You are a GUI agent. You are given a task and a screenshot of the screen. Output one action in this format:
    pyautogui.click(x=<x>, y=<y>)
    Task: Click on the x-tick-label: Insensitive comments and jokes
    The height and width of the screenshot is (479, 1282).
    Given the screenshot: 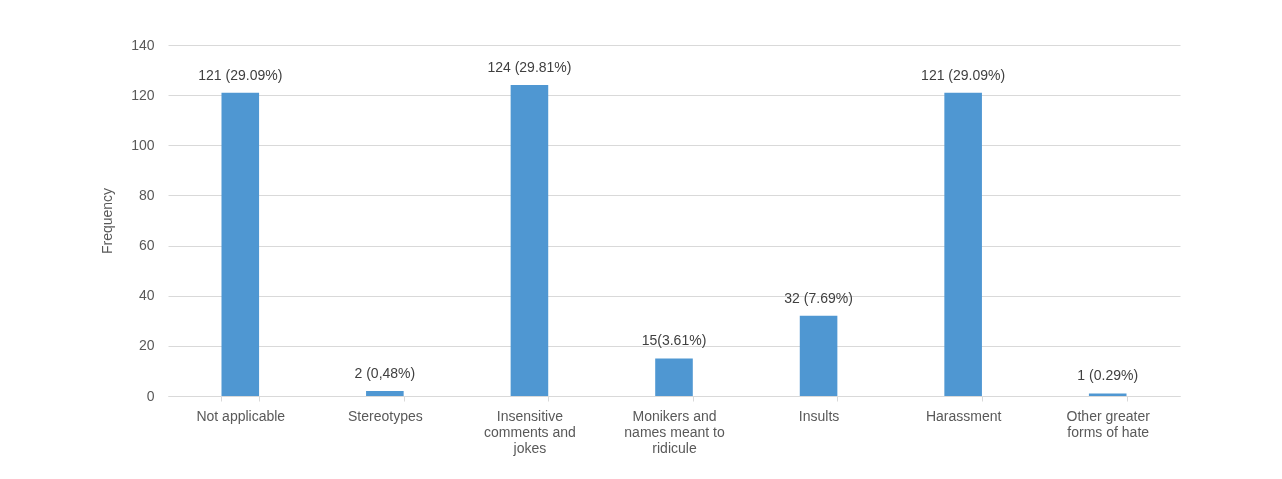 What is the action you would take?
    pyautogui.click(x=530, y=431)
    